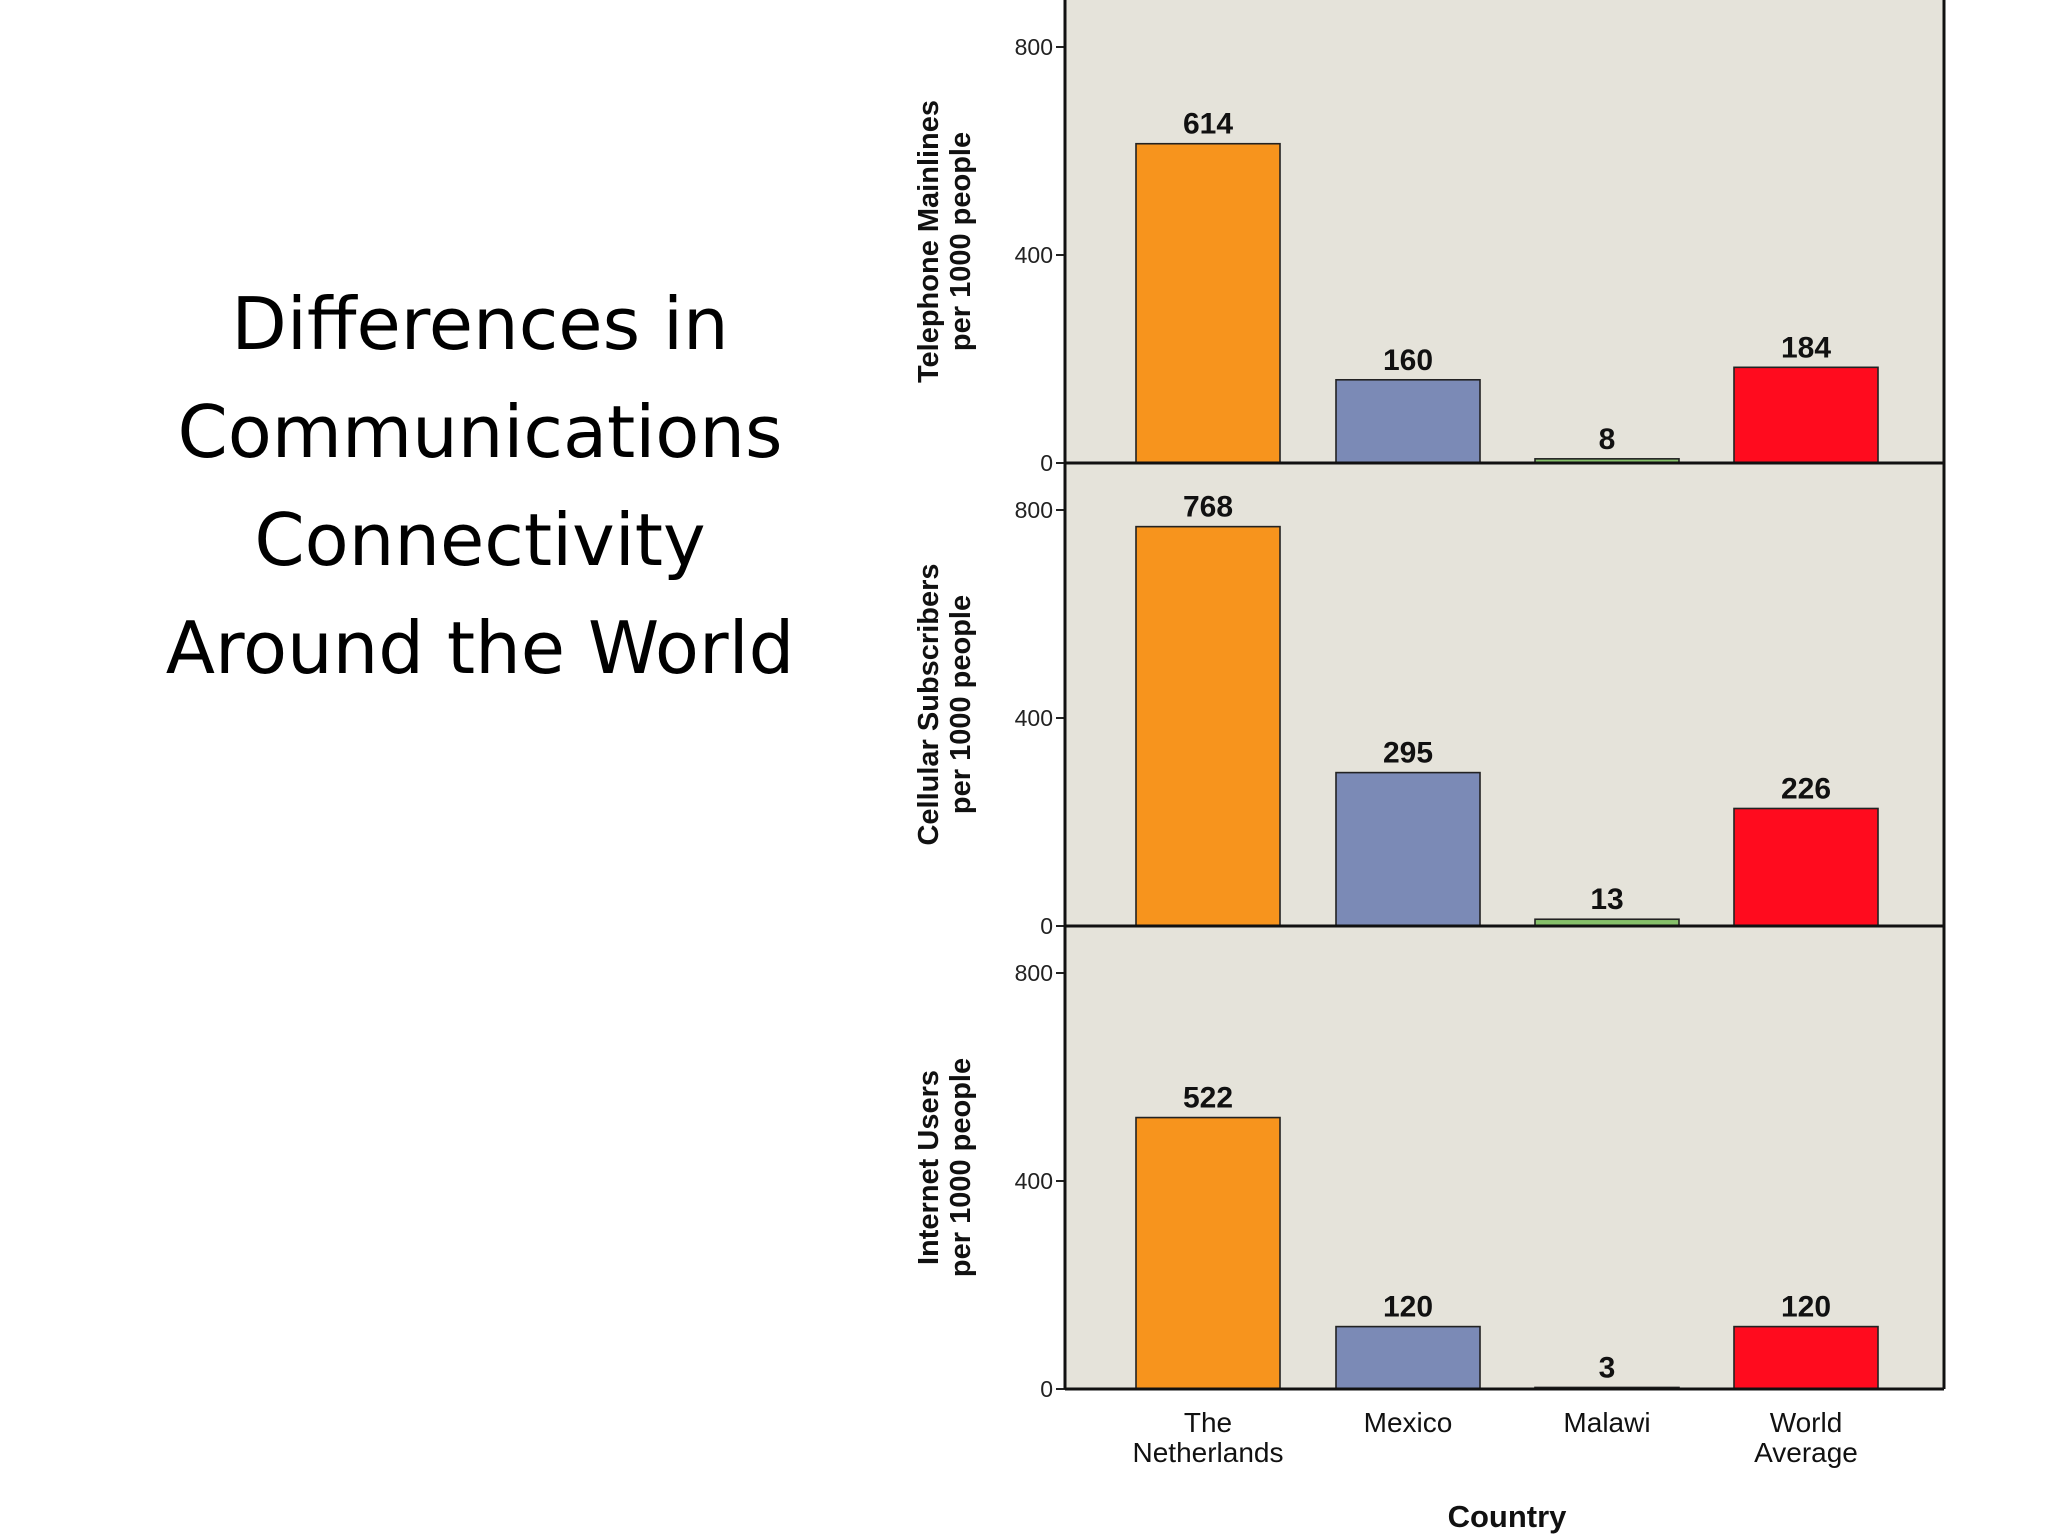 The image size is (2048, 1536). I want to click on x-tick-label-line: Average, so click(1806, 1452).